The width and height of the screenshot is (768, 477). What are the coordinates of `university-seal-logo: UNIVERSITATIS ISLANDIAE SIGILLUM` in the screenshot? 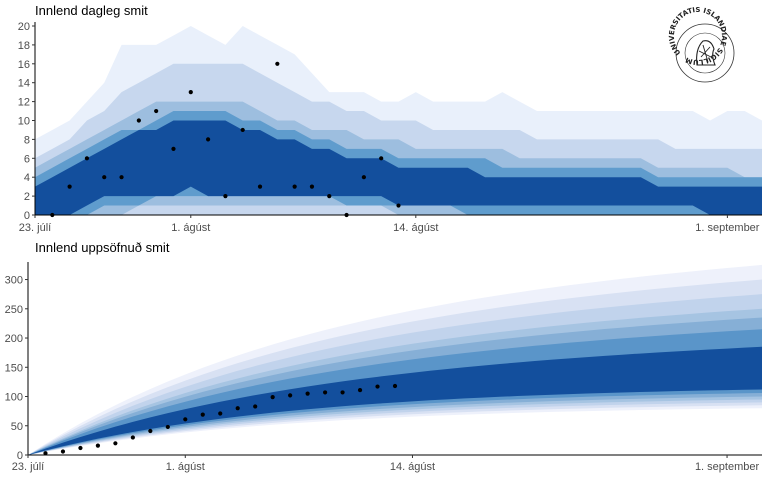 It's located at (701, 44).